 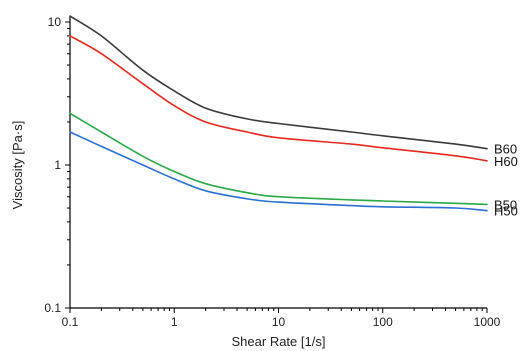 What do you see at coordinates (383, 322) in the screenshot?
I see `x-tick-label: 100` at bounding box center [383, 322].